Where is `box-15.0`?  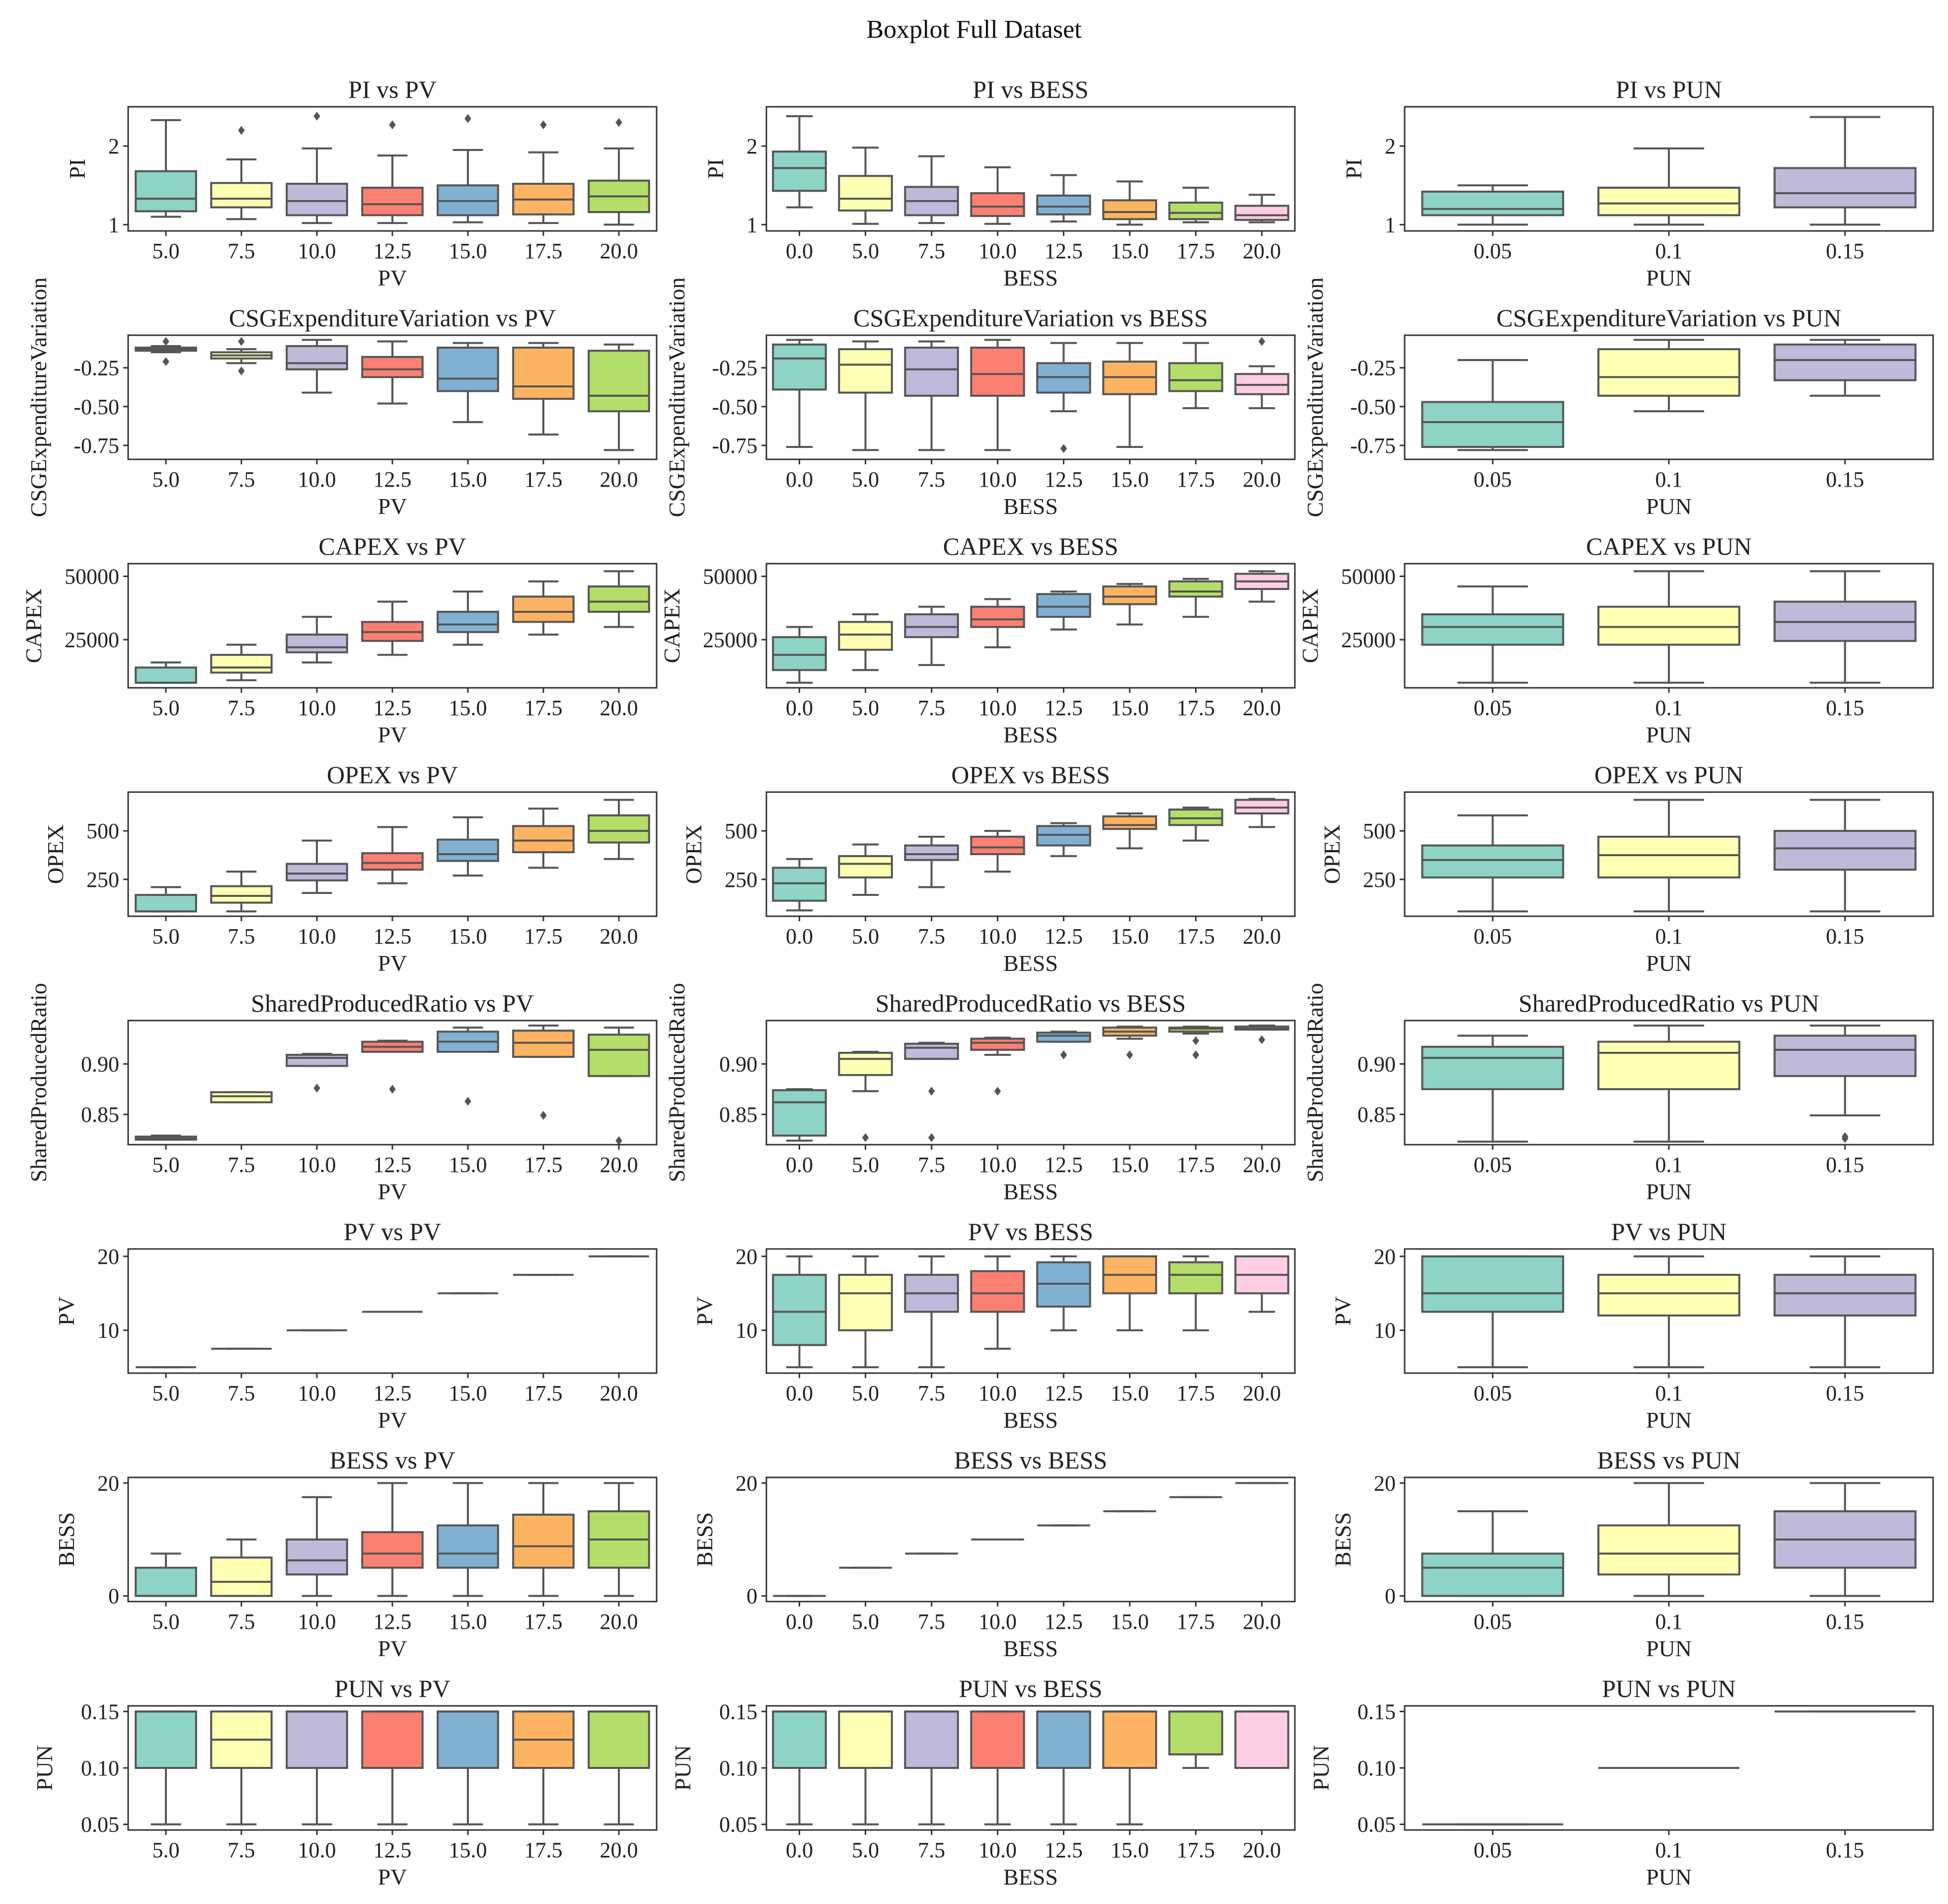 box-15.0 is located at coordinates (1129, 1042).